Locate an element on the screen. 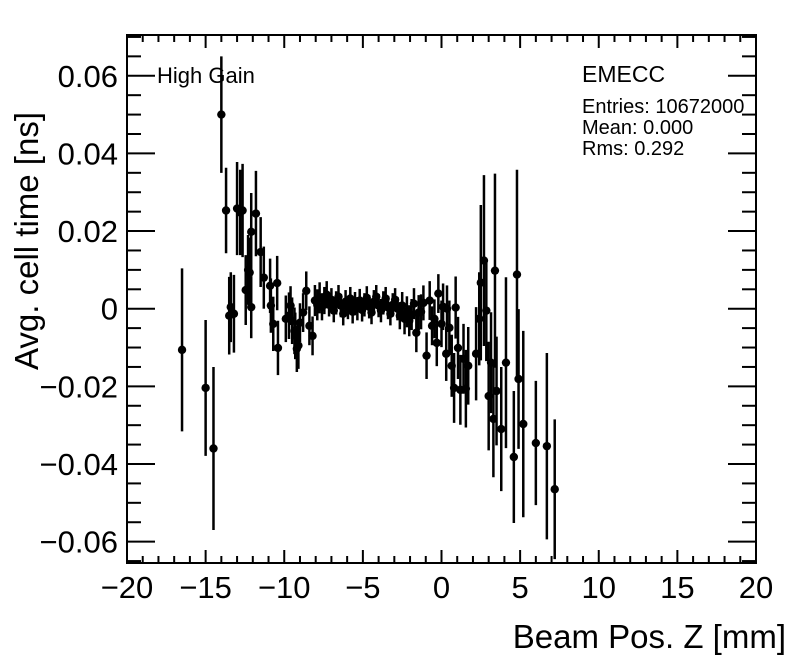 This screenshot has height=672, width=796. svg-text: −0.04 is located at coordinates (79, 464).